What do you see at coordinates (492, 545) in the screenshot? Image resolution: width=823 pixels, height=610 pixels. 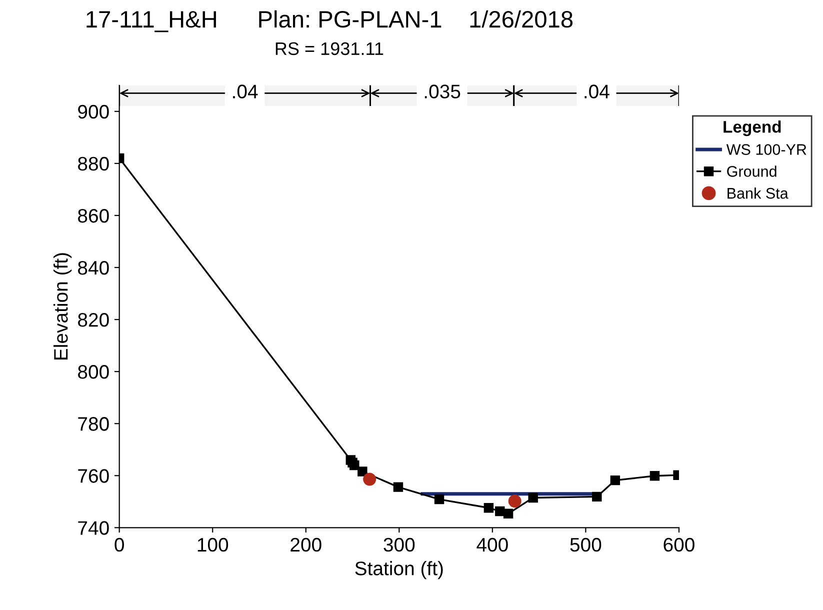 I see `x-tick-label: 400` at bounding box center [492, 545].